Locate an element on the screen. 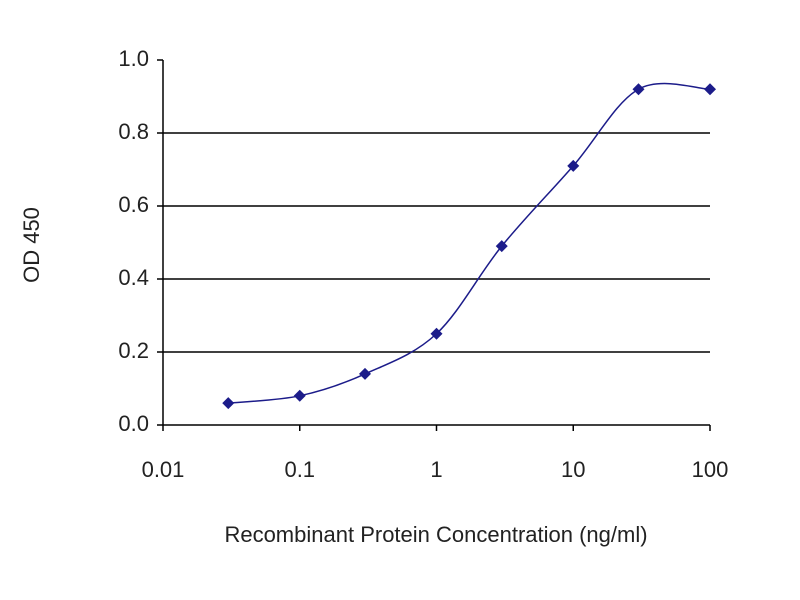 The height and width of the screenshot is (600, 800). x-tick-label: 0.01 is located at coordinates (163, 469).